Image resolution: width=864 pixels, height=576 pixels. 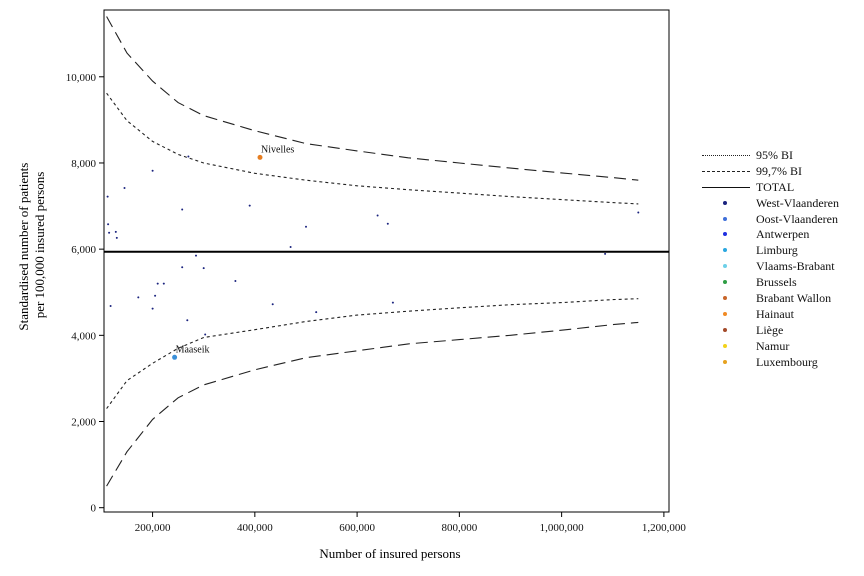 I want to click on legend-item: Luxembourg, so click(x=780, y=363).